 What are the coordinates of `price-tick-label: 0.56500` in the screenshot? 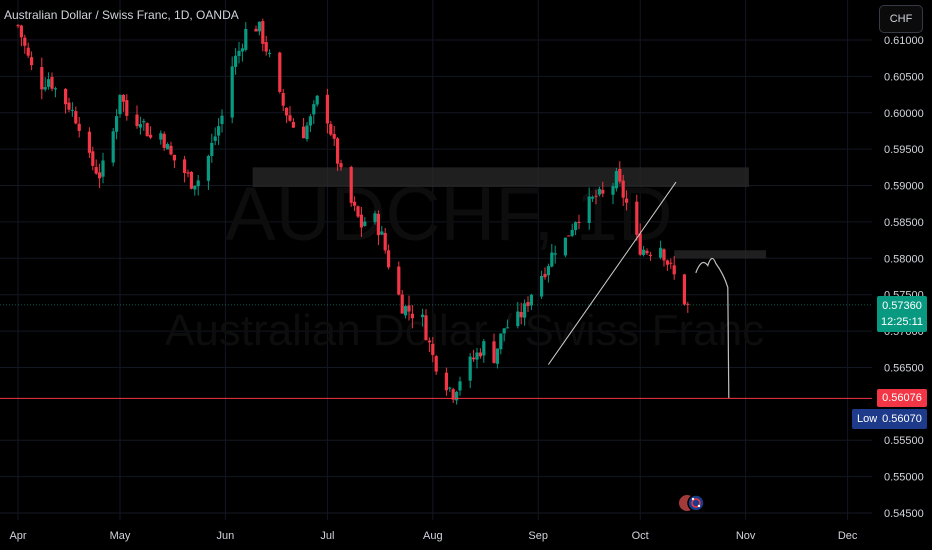 It's located at (904, 368).